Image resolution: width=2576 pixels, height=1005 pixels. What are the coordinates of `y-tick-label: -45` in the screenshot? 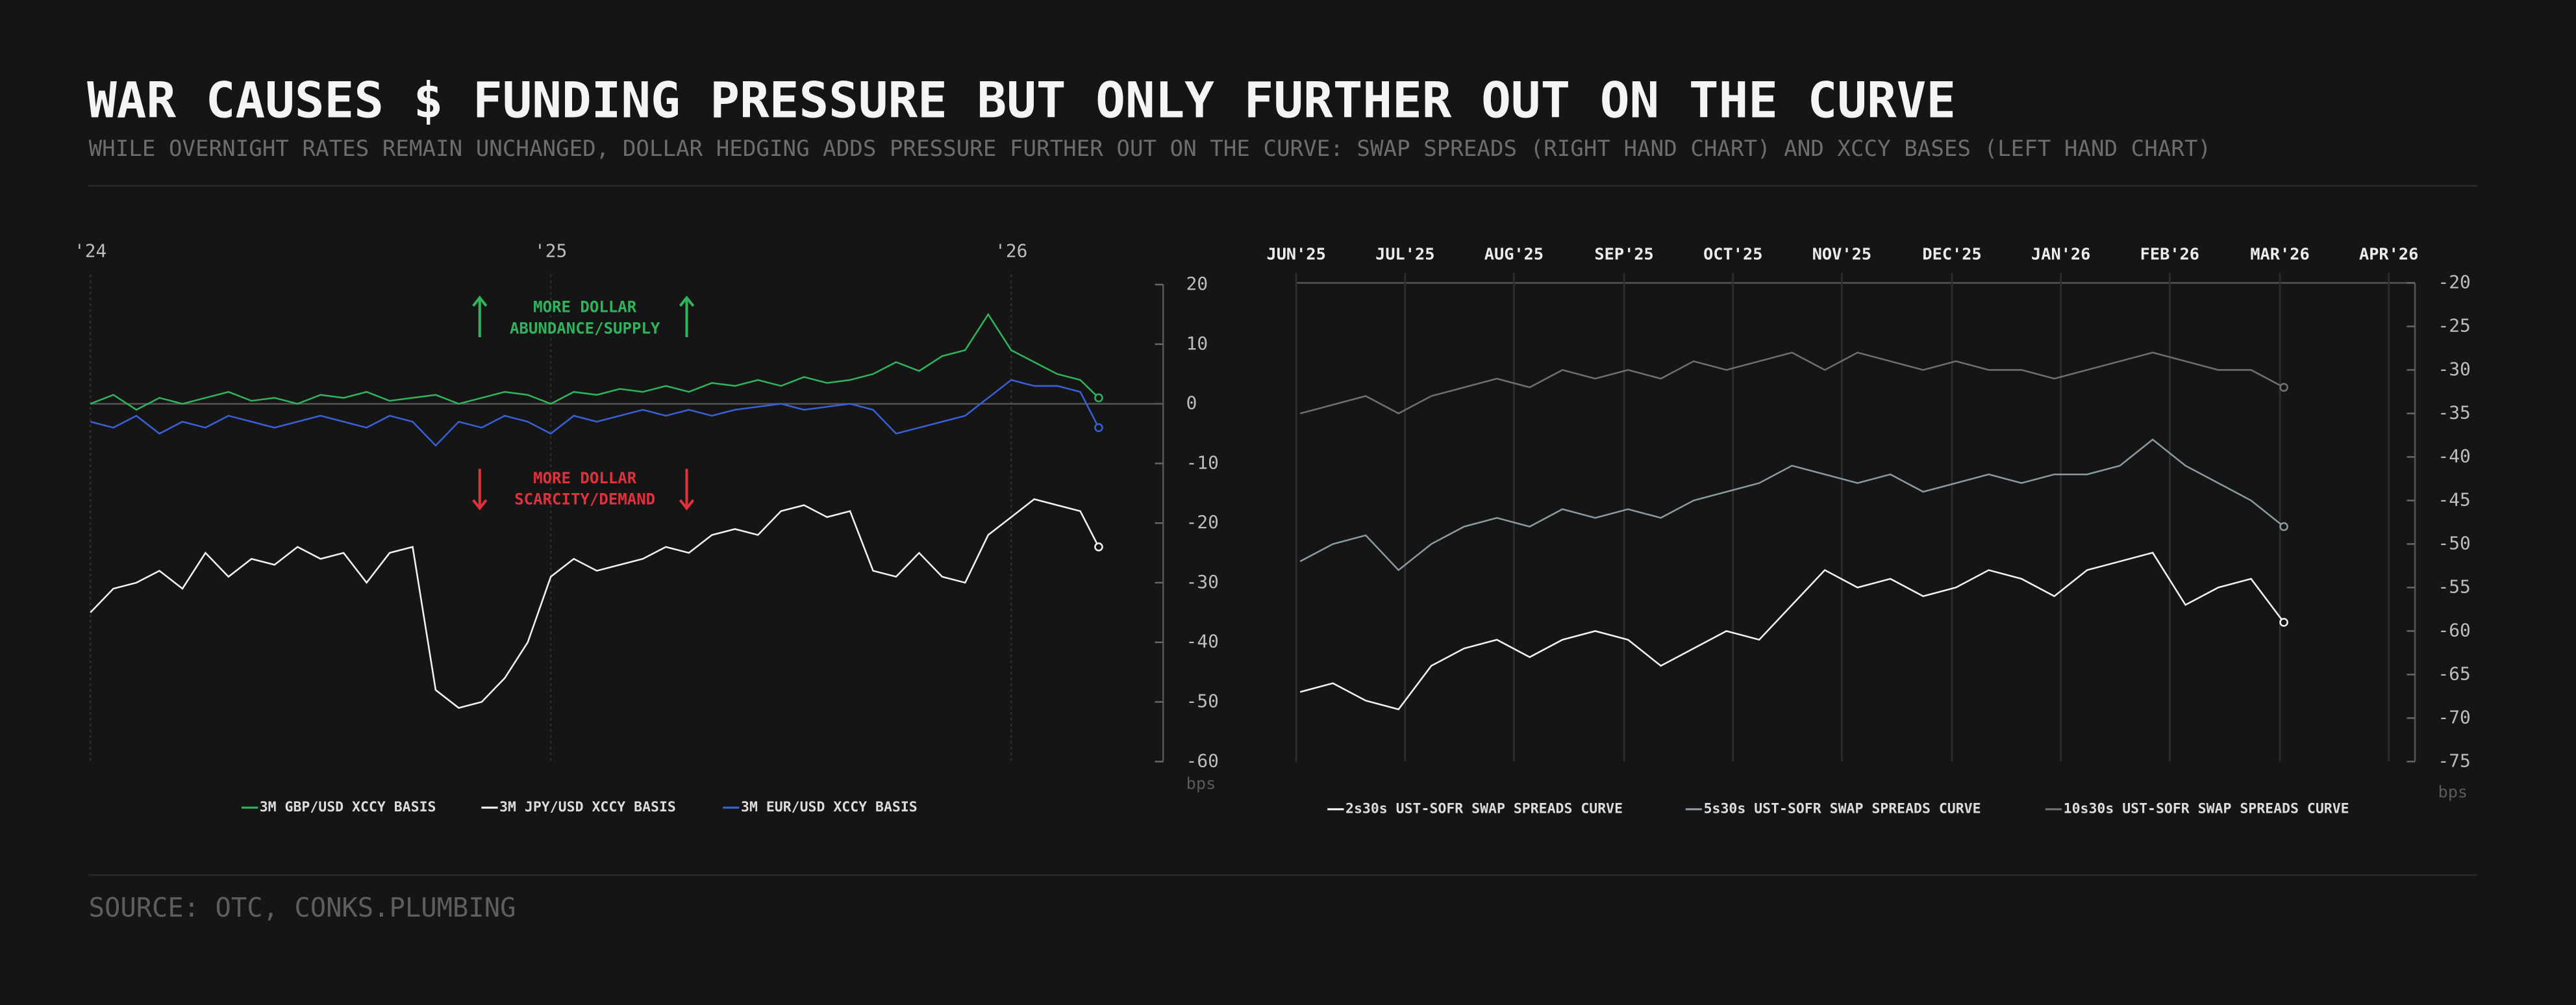 It's located at (2454, 499).